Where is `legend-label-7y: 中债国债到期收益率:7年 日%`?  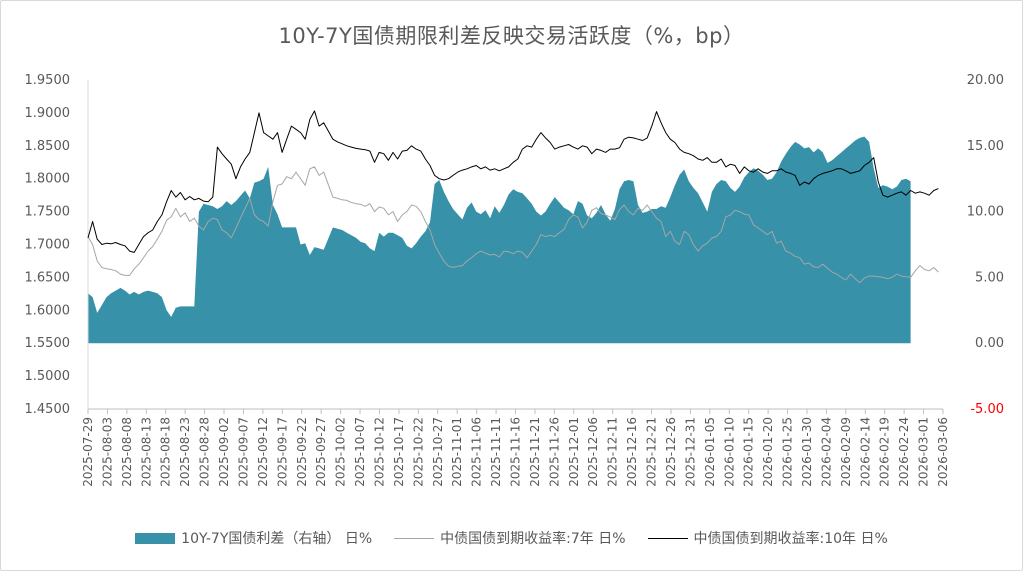 legend-label-7y: 中债国债到期收益率:7年 日% is located at coordinates (533, 539).